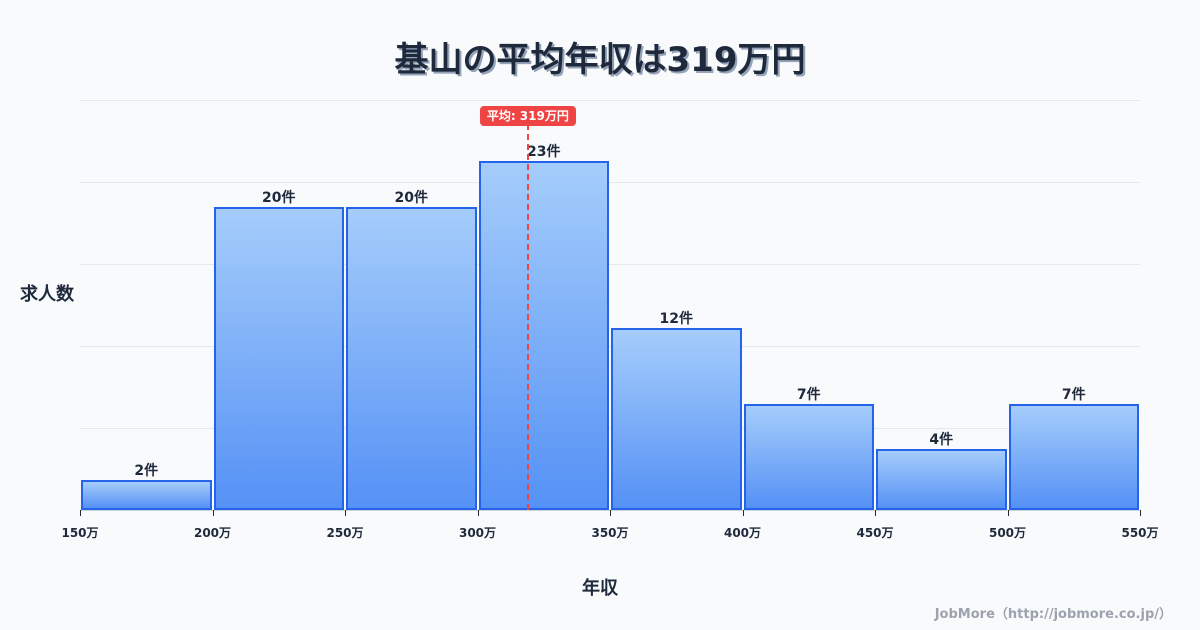 This screenshot has width=1200, height=630. Describe the element at coordinates (941, 440) in the screenshot. I see `bar-value-label: 4件` at that location.